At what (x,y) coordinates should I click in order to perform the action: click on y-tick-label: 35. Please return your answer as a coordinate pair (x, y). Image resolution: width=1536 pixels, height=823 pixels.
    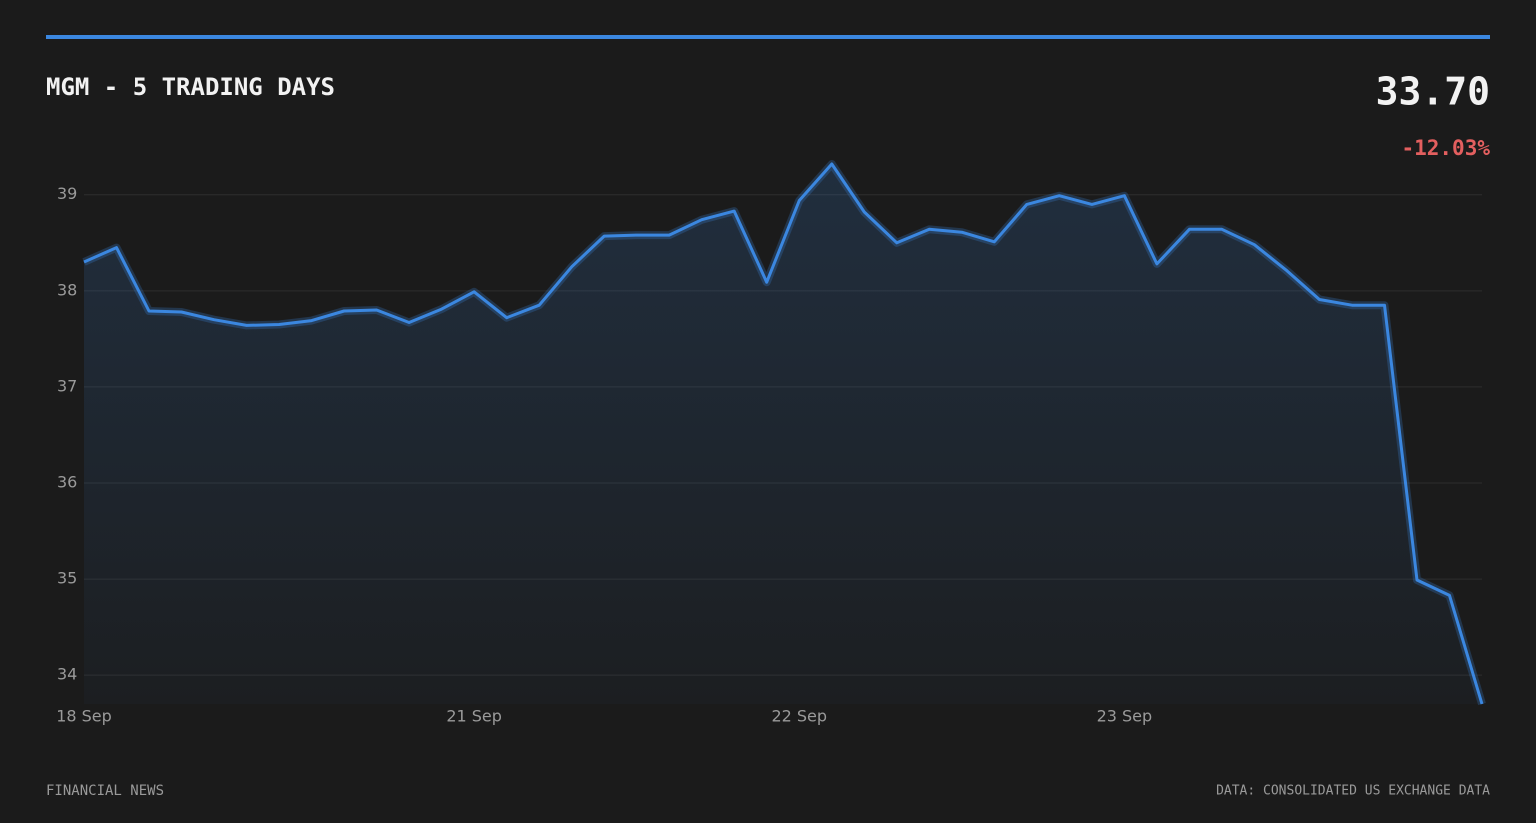
    Looking at the image, I should click on (67, 578).